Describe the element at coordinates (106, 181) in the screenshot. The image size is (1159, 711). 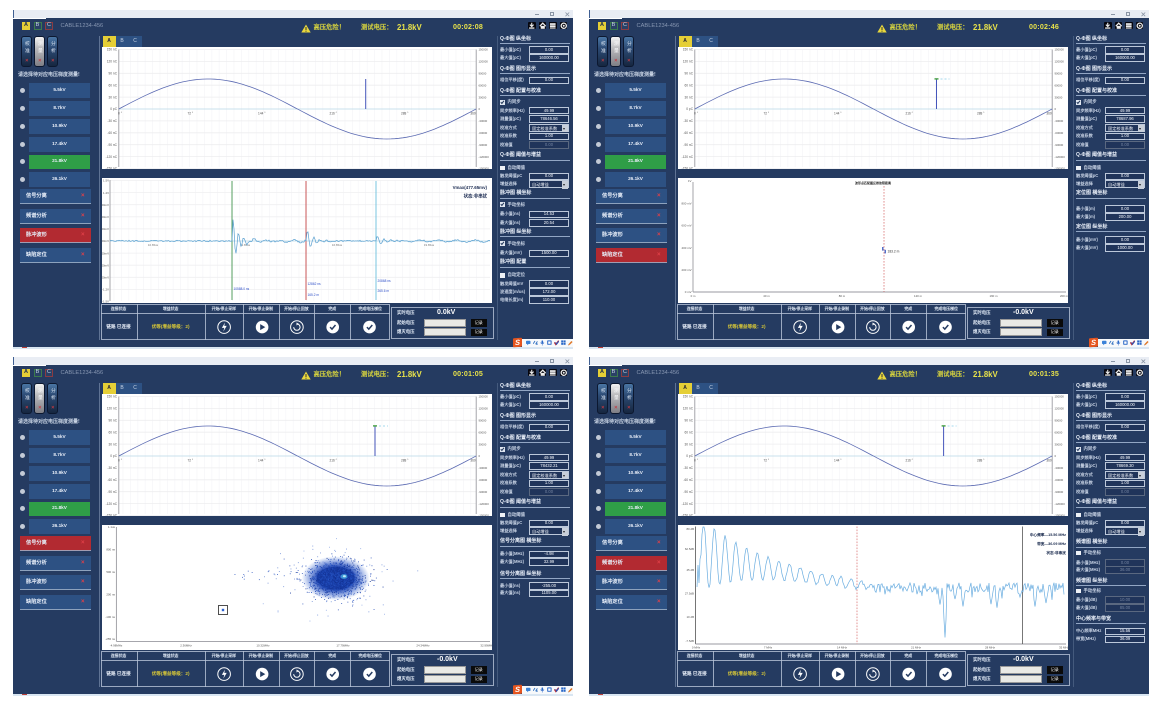
I see `svg-text: 1.5V` at that location.